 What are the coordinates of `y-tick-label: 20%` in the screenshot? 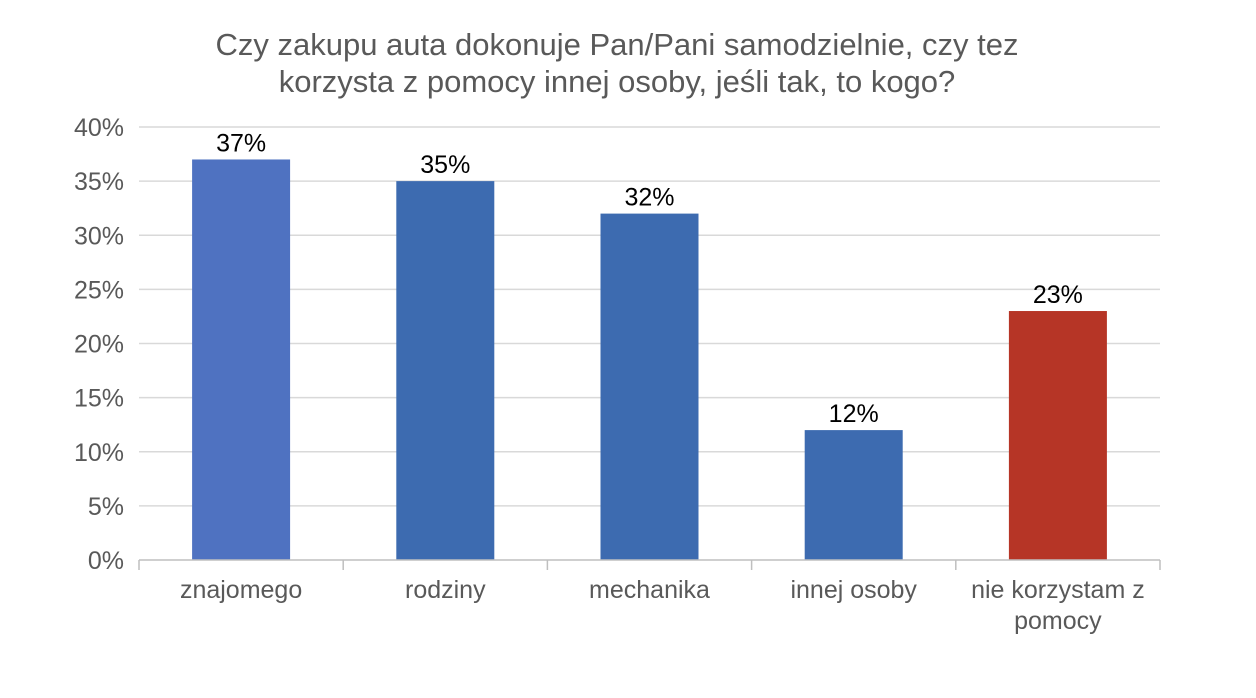 It's located at (99, 345).